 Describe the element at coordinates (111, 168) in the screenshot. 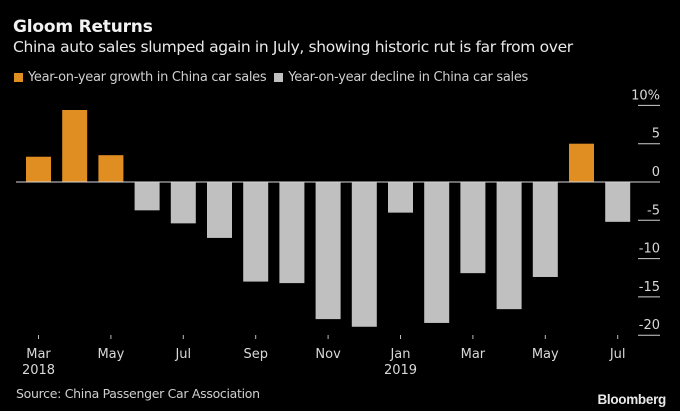

I see `bar-may-2018` at that location.